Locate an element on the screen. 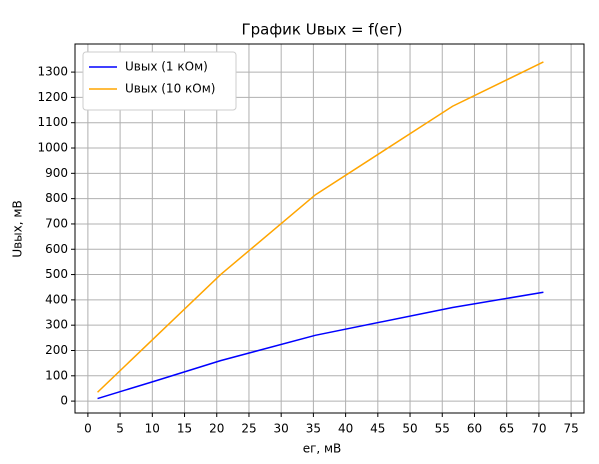 This screenshot has width=599, height=464. x-tick-label: 5 is located at coordinates (120, 429).